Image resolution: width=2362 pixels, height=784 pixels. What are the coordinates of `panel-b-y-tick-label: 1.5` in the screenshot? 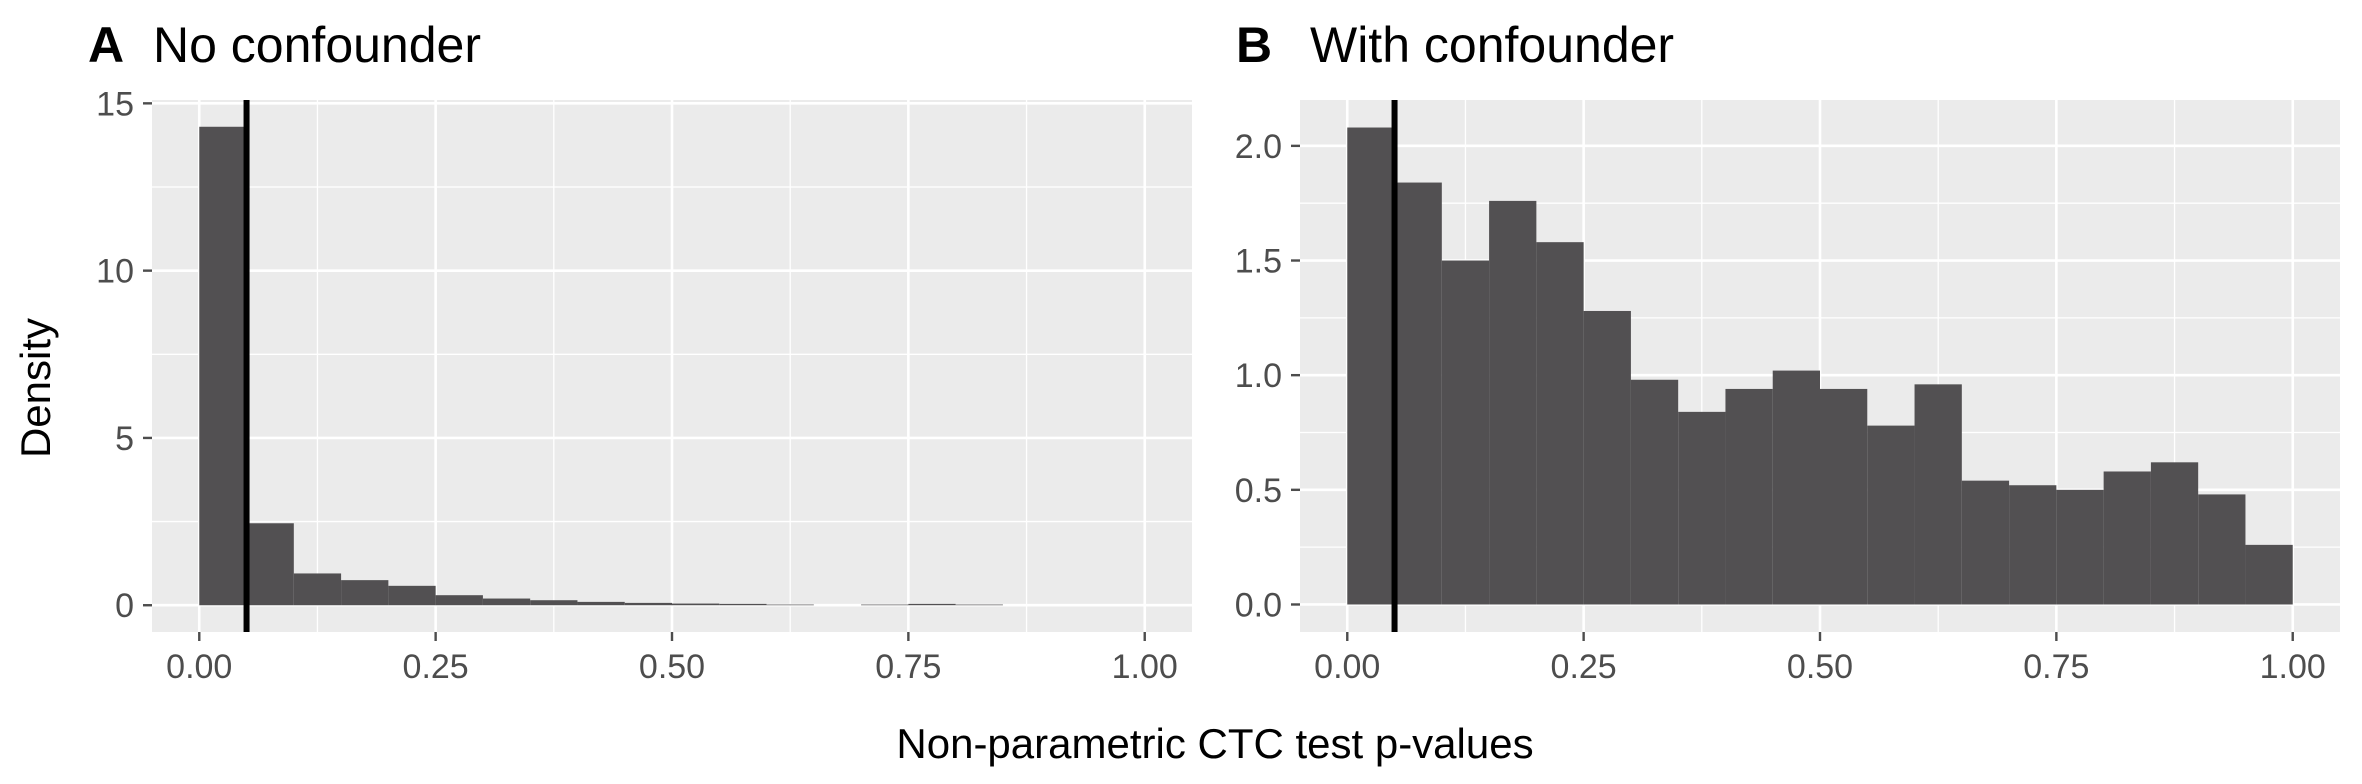 It's located at (1258, 262).